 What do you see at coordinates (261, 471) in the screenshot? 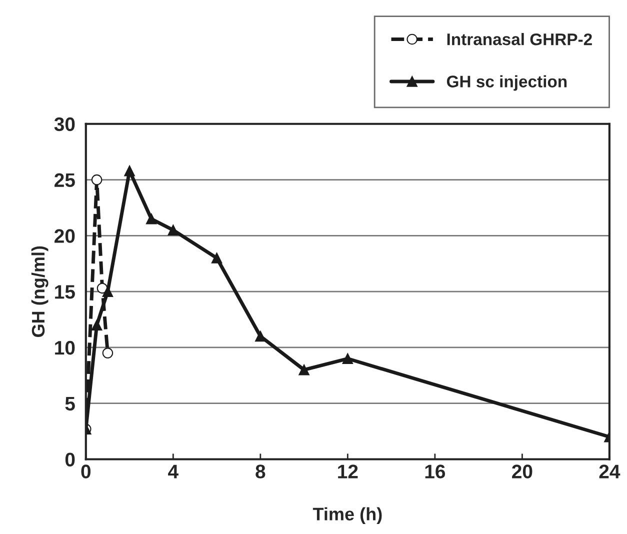
I see `x-tick-label: 8` at bounding box center [261, 471].